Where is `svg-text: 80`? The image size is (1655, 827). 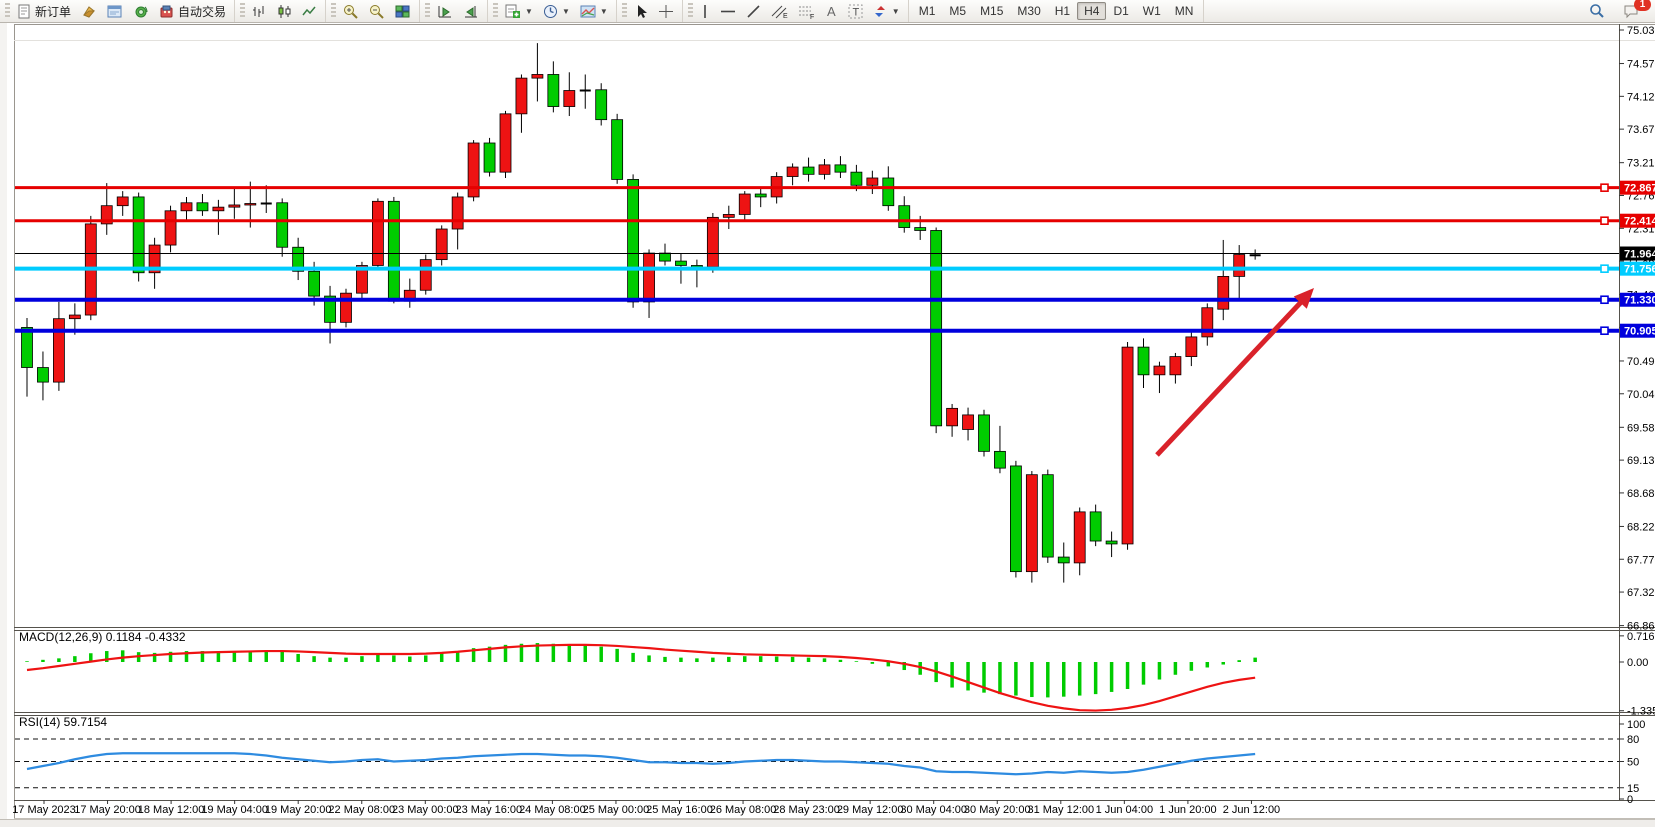
svg-text: 80 is located at coordinates (1633, 740).